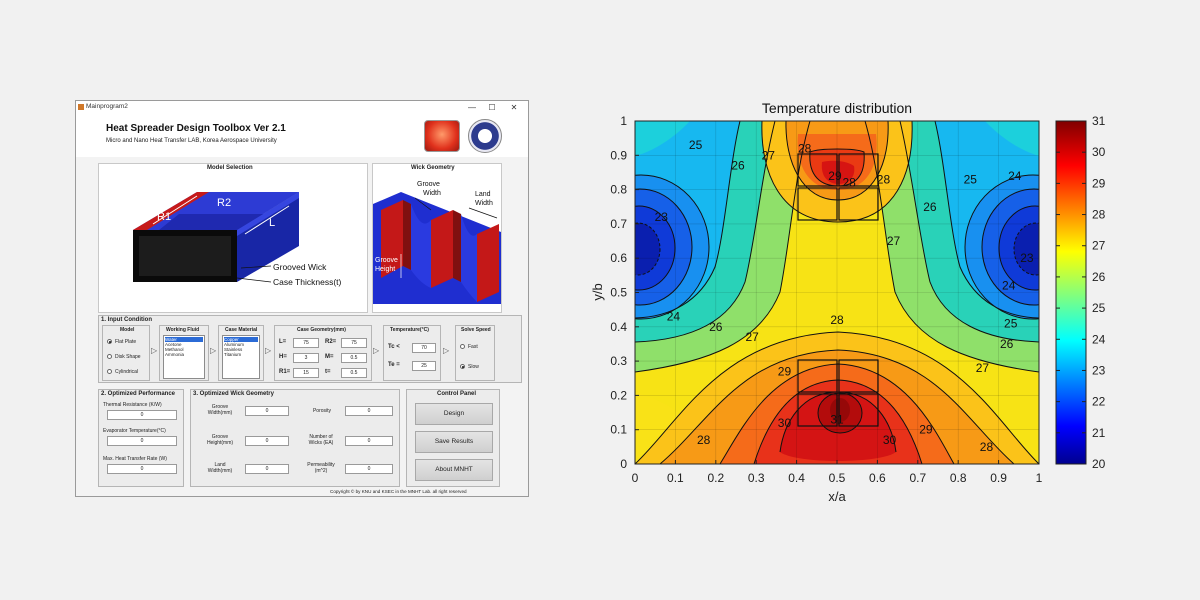 The width and height of the screenshot is (1200, 600). What do you see at coordinates (618, 293) in the screenshot?
I see `y-tick-label: 0.5` at bounding box center [618, 293].